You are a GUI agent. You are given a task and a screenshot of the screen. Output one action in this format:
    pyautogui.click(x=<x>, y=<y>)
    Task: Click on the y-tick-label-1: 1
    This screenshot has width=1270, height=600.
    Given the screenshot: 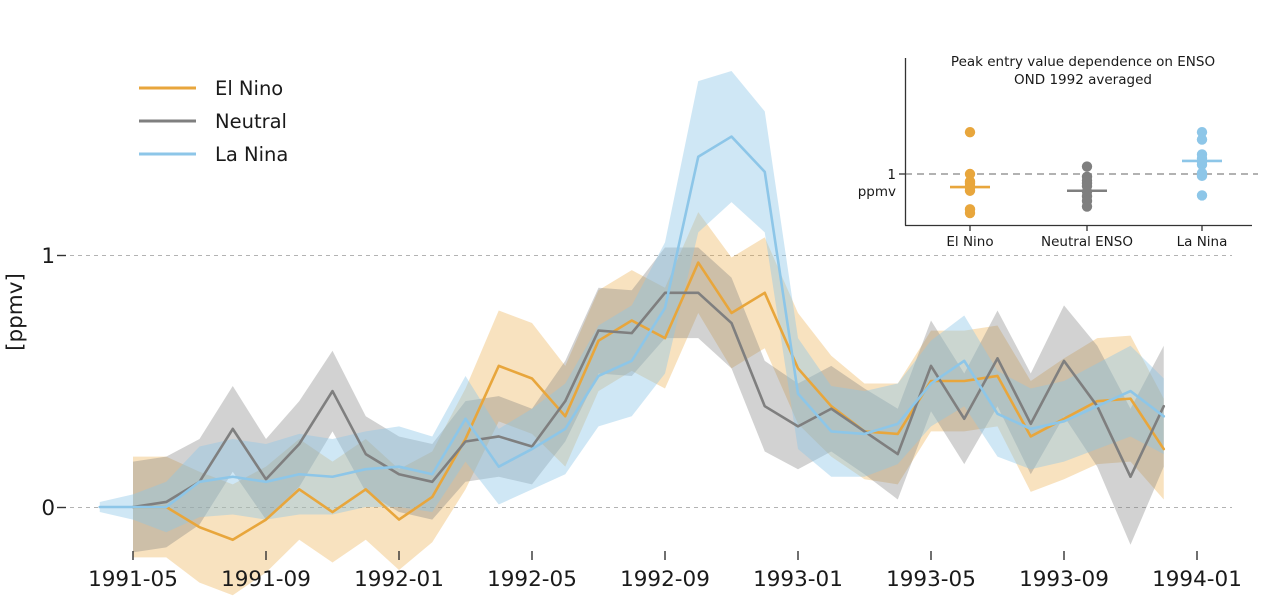 What is the action you would take?
    pyautogui.click(x=48, y=256)
    